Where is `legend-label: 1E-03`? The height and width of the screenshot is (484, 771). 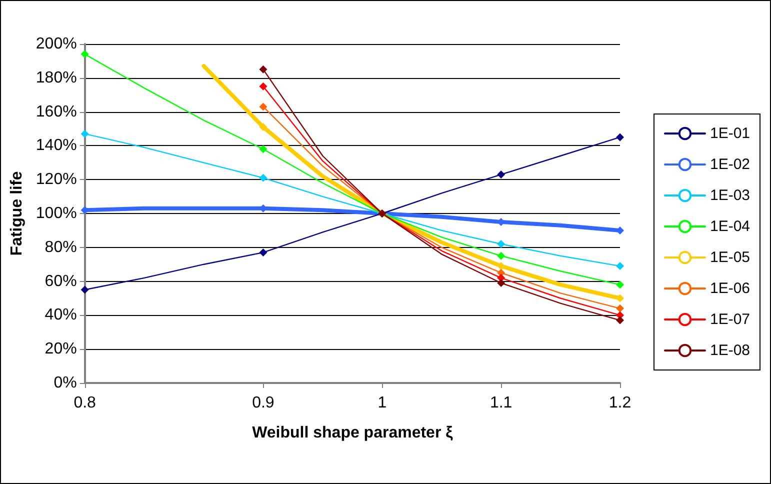
legend-label: 1E-03 is located at coordinates (730, 195).